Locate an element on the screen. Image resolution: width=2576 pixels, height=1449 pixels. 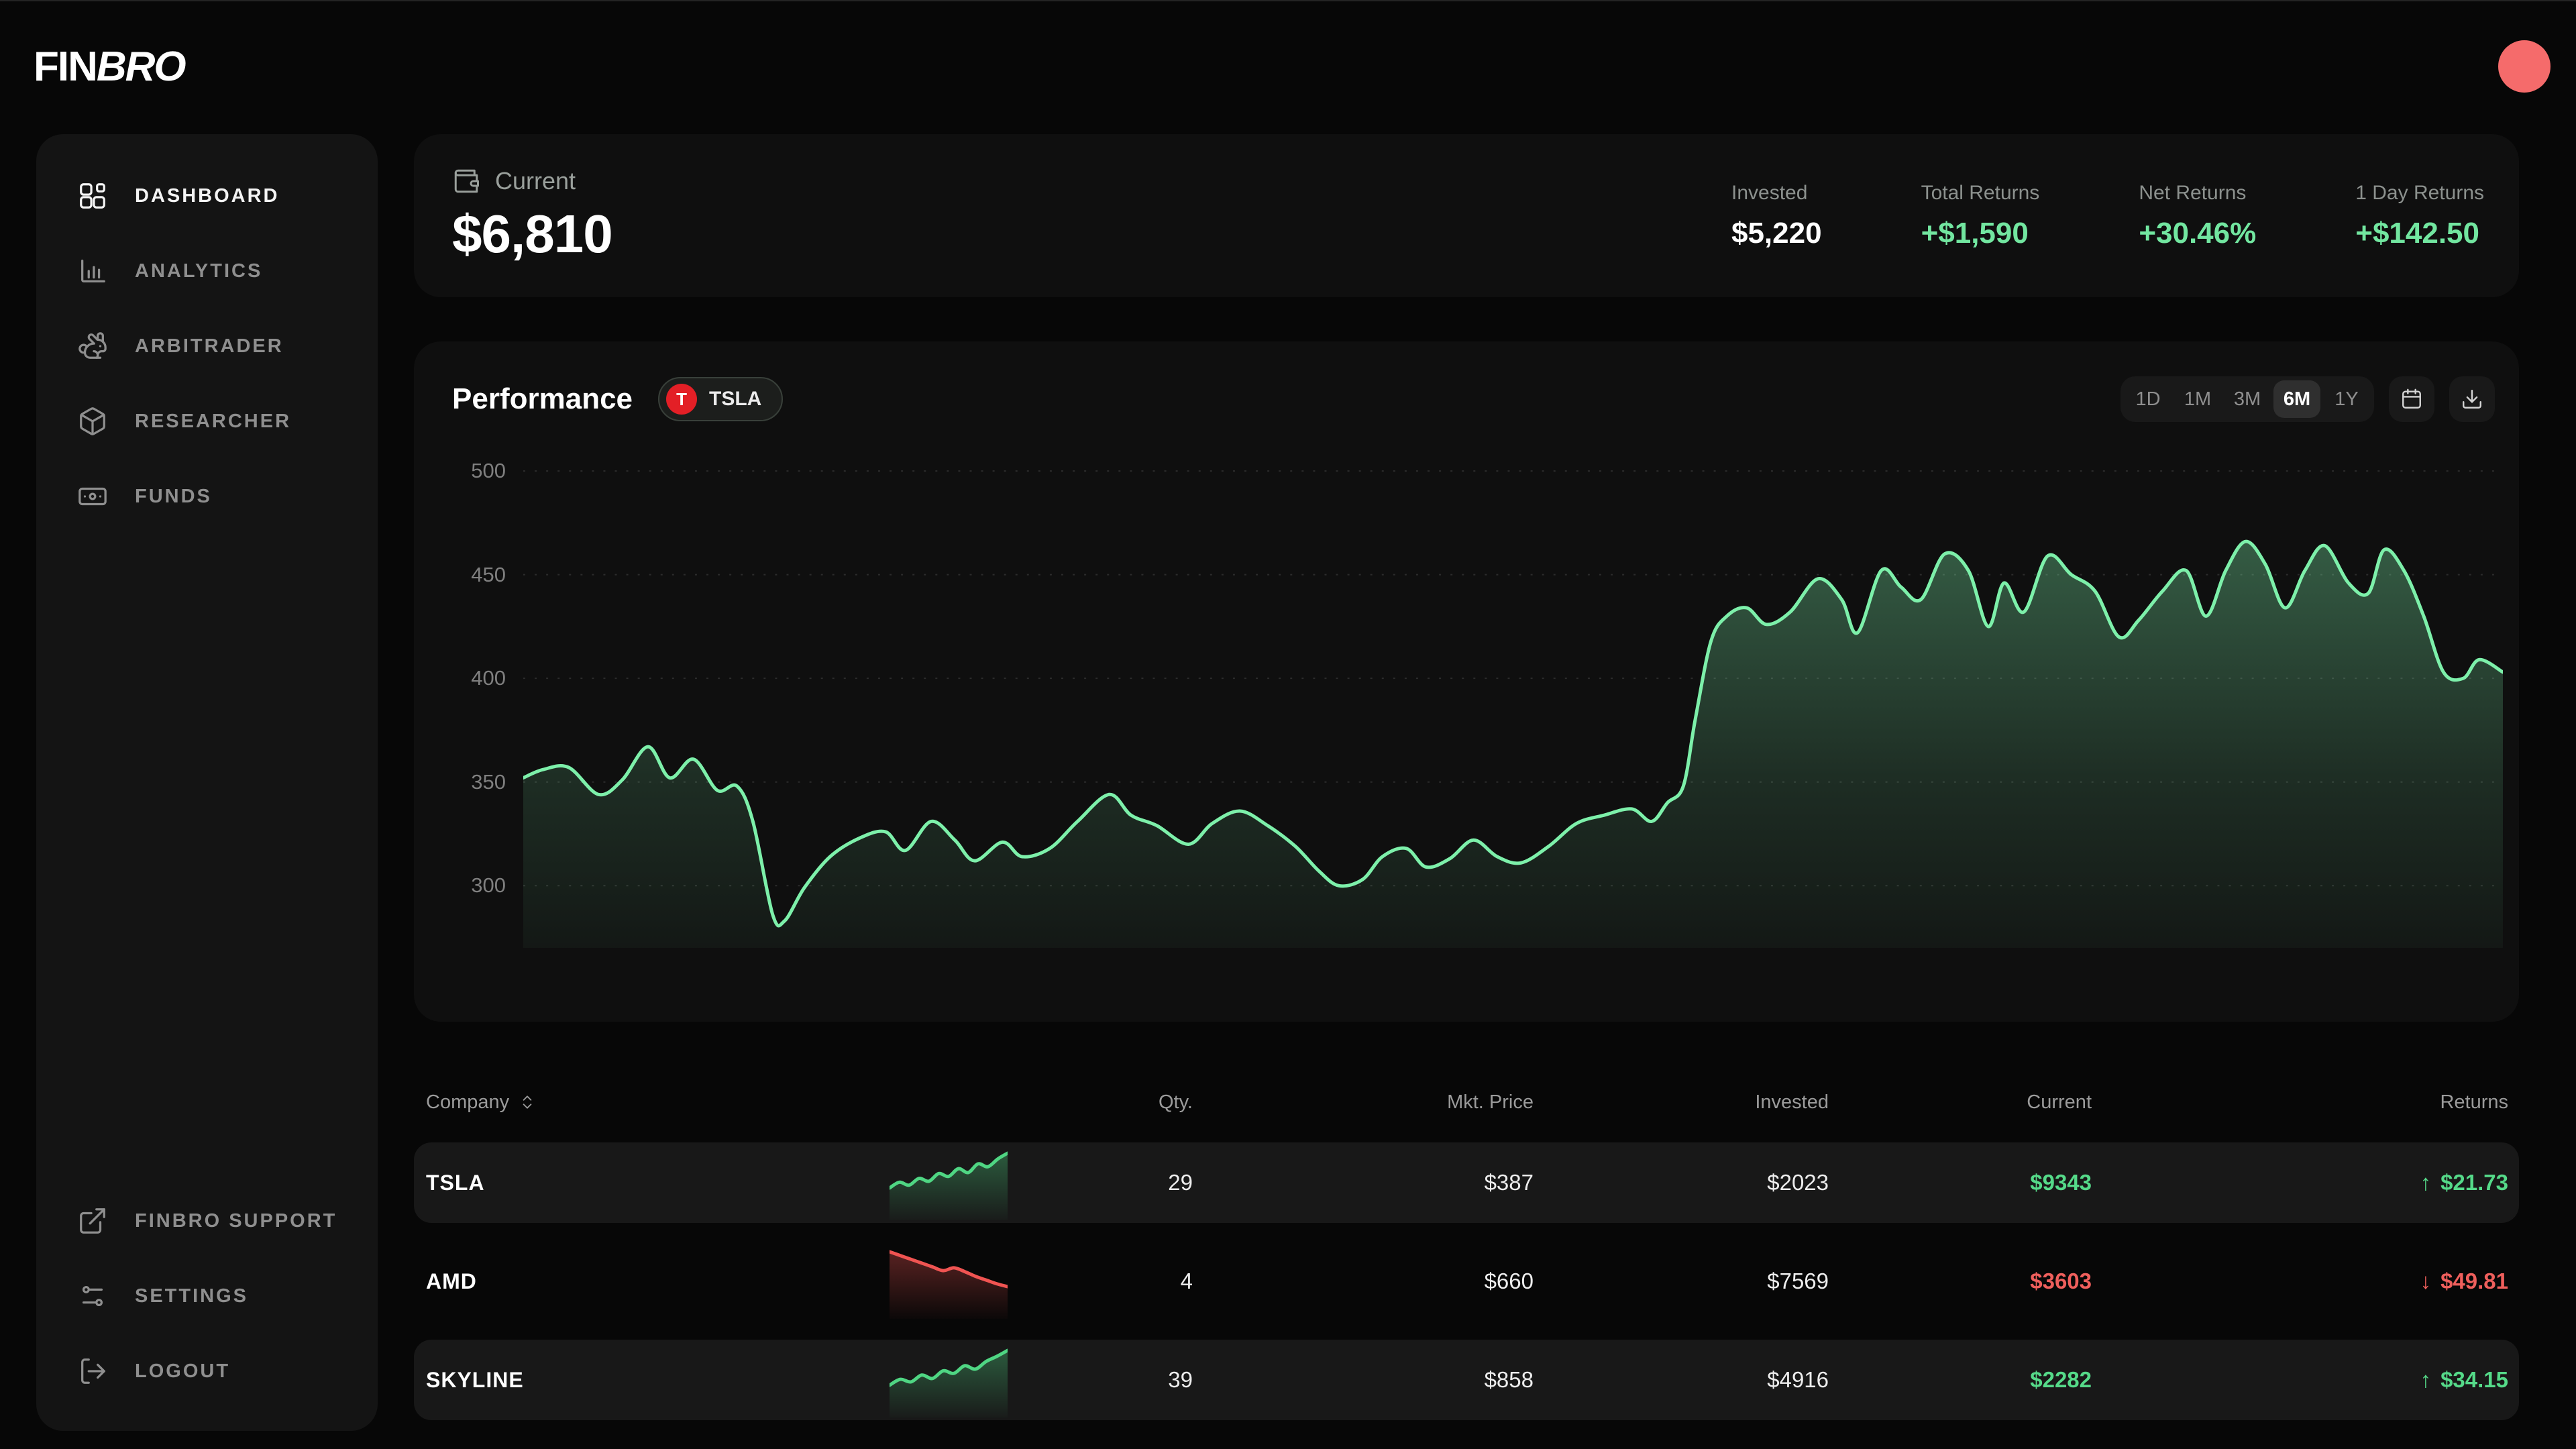
returns-cell: ↑ $34.15 is located at coordinates (2300, 1380).